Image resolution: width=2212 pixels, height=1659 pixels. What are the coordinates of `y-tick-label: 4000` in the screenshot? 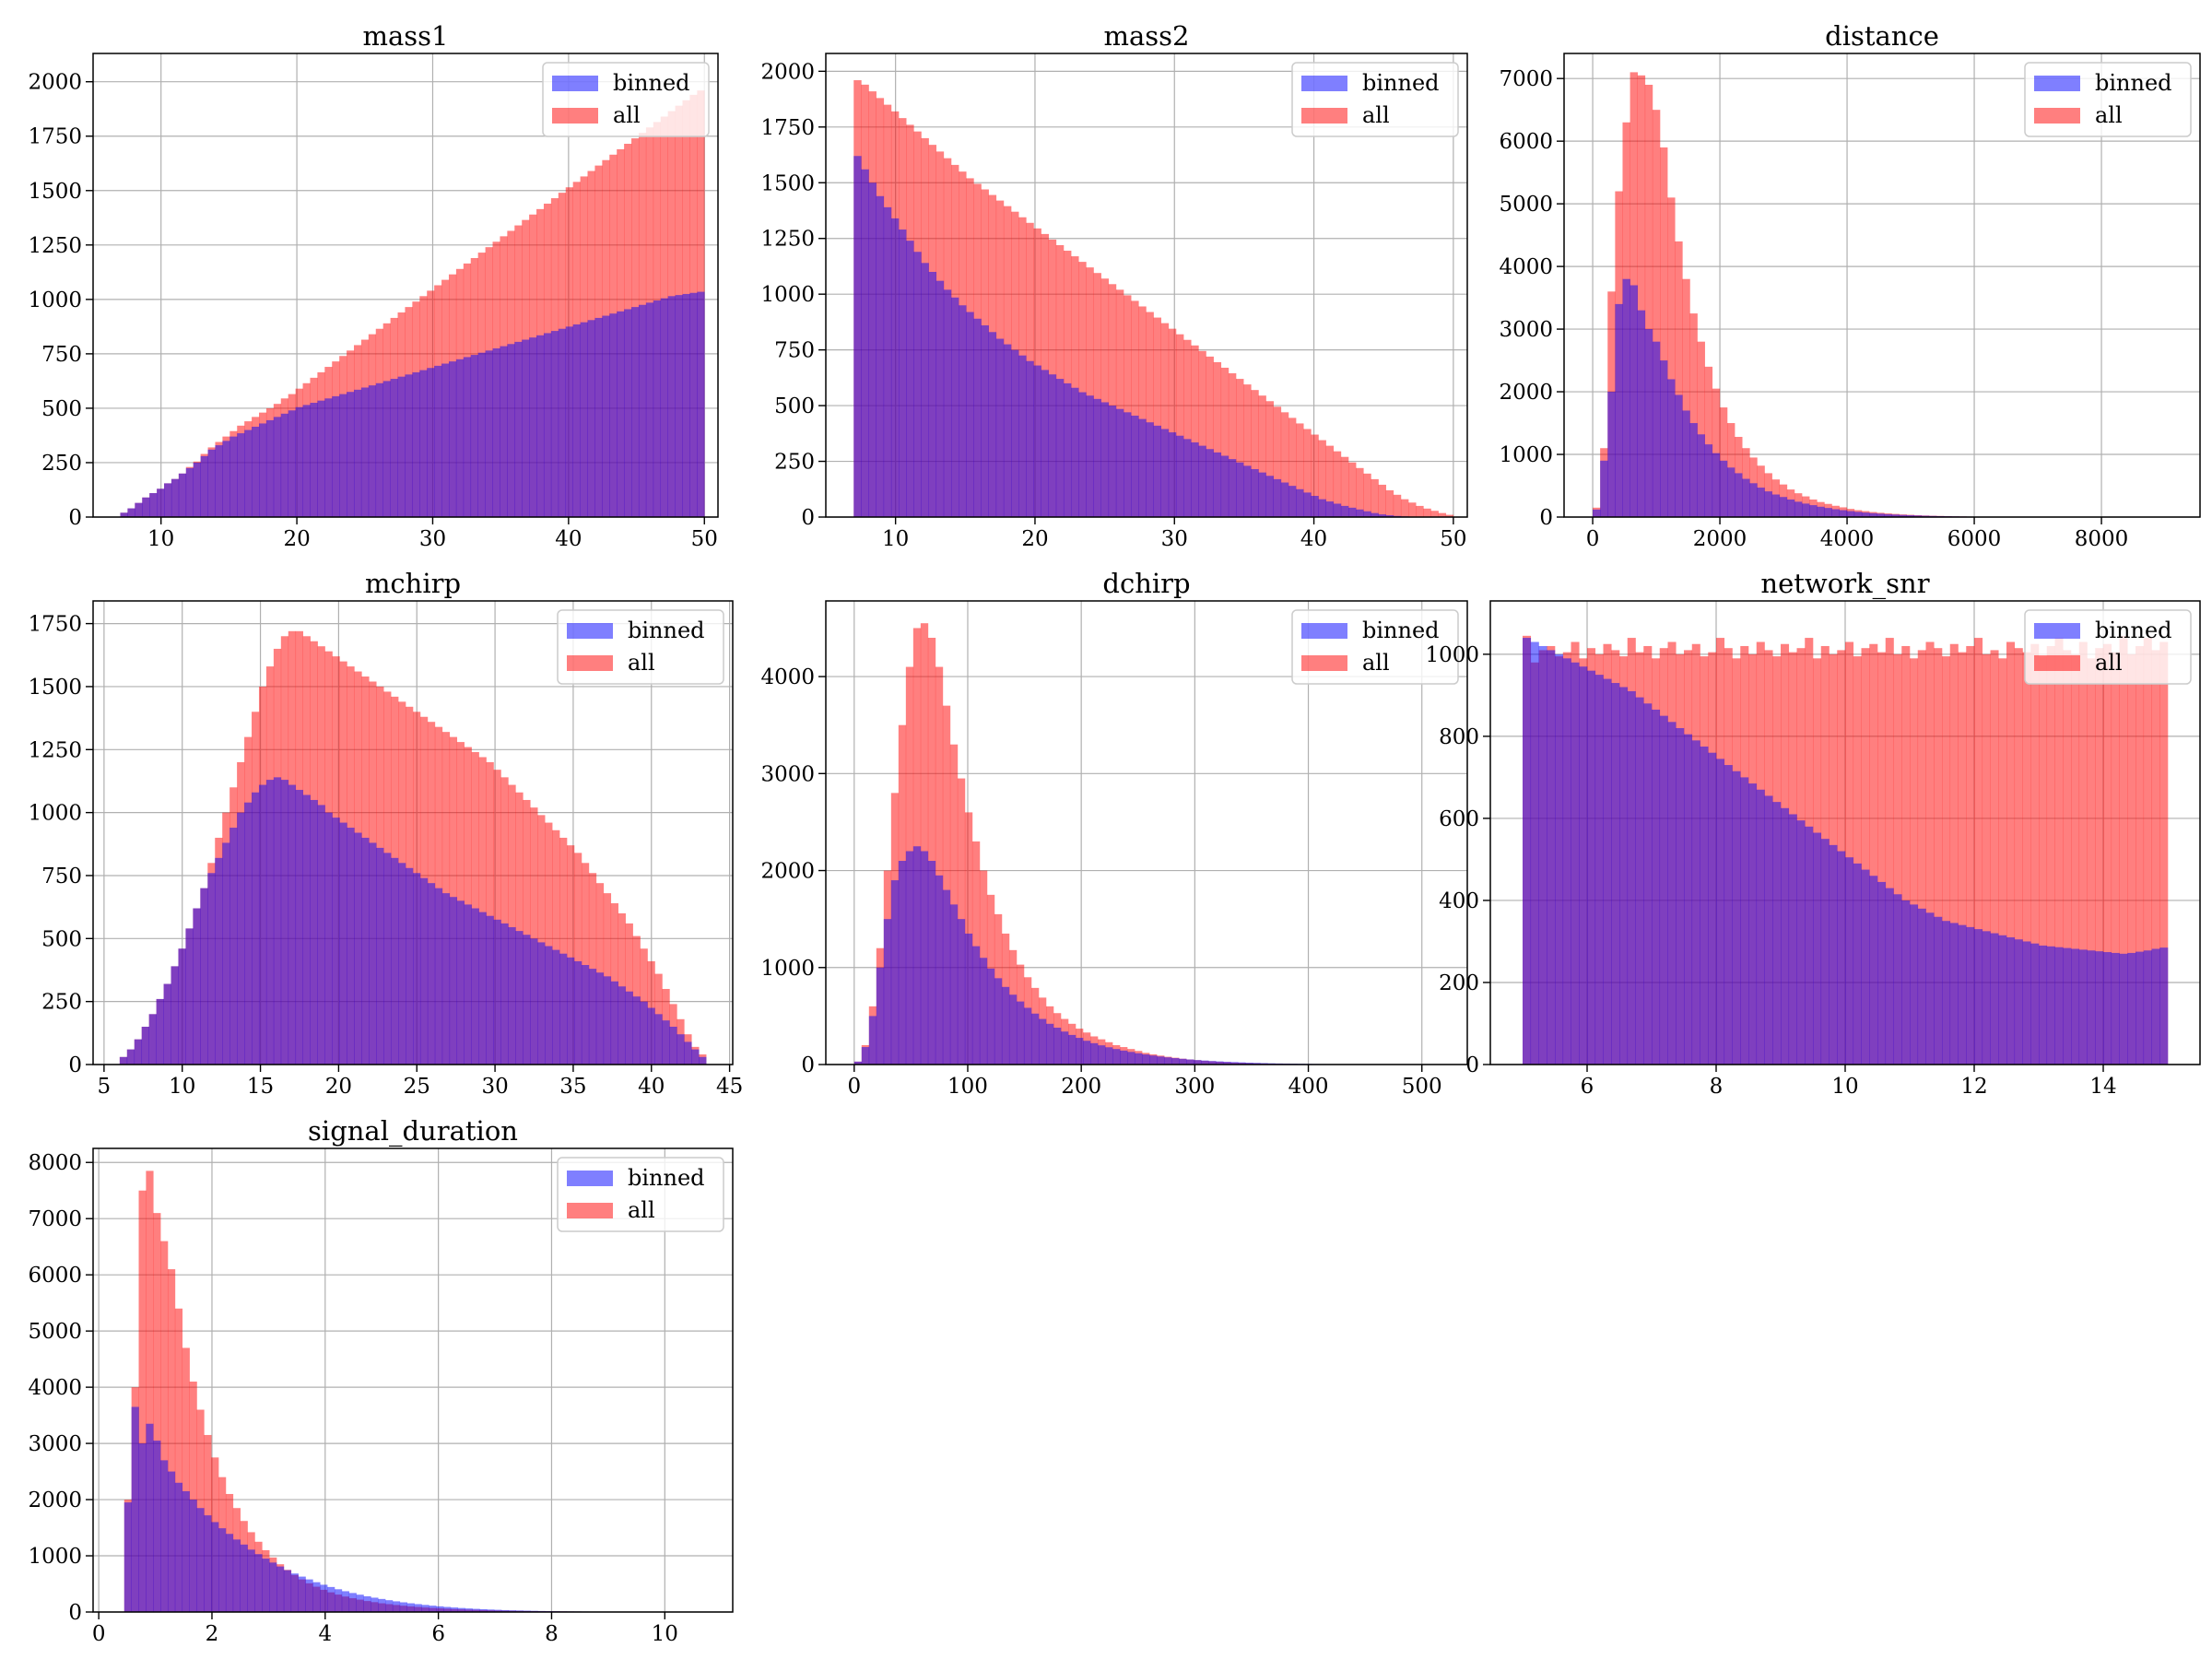 It's located at (55, 1388).